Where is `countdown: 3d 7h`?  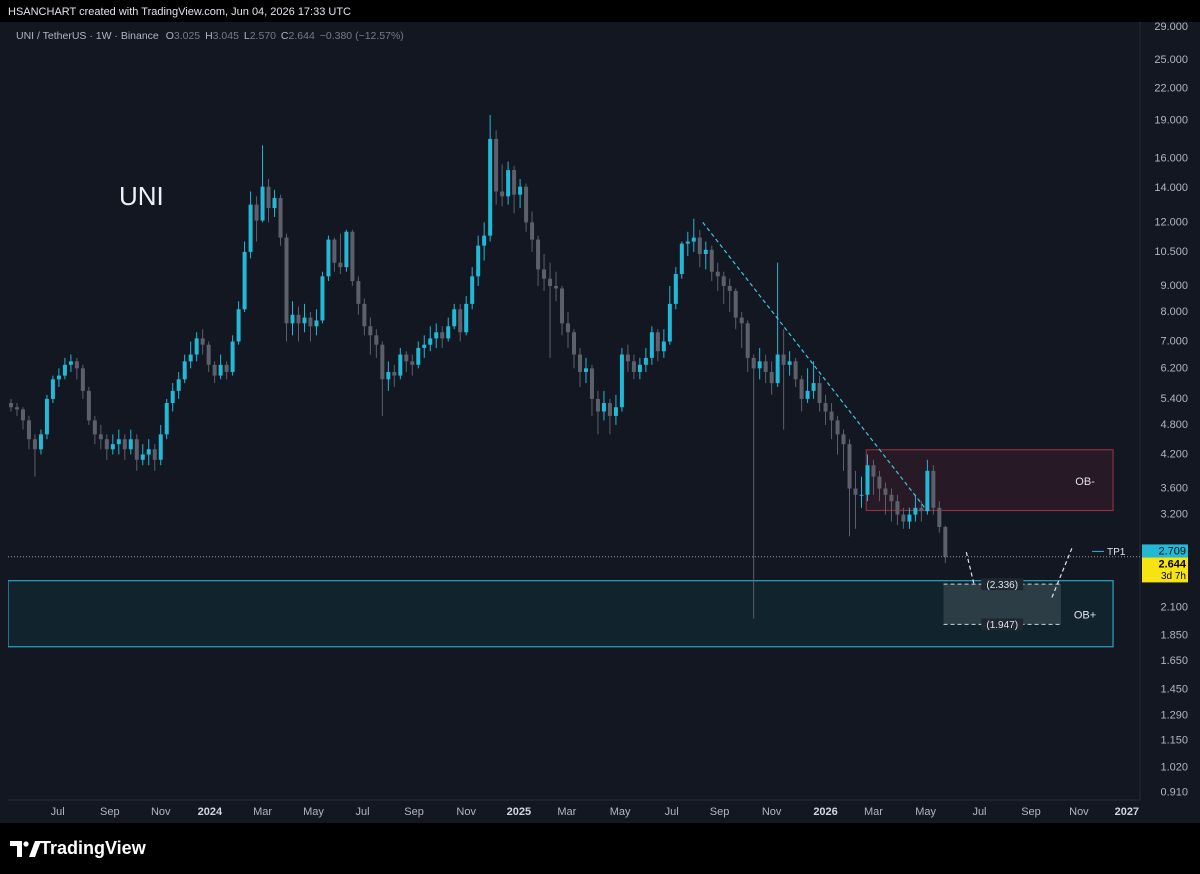 countdown: 3d 7h is located at coordinates (1173, 576).